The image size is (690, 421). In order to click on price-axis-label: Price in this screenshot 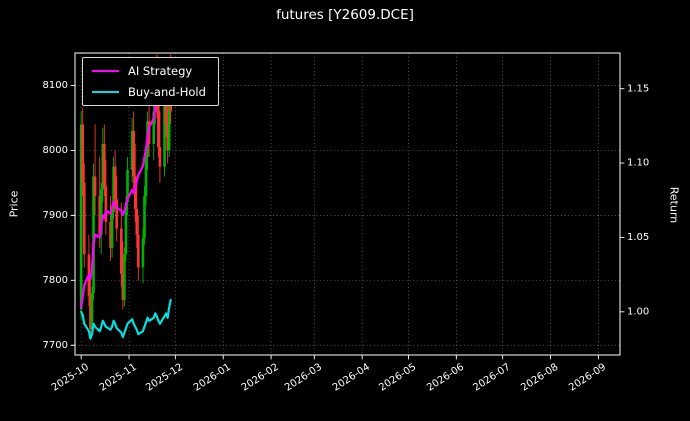, I will do `click(14, 204)`.